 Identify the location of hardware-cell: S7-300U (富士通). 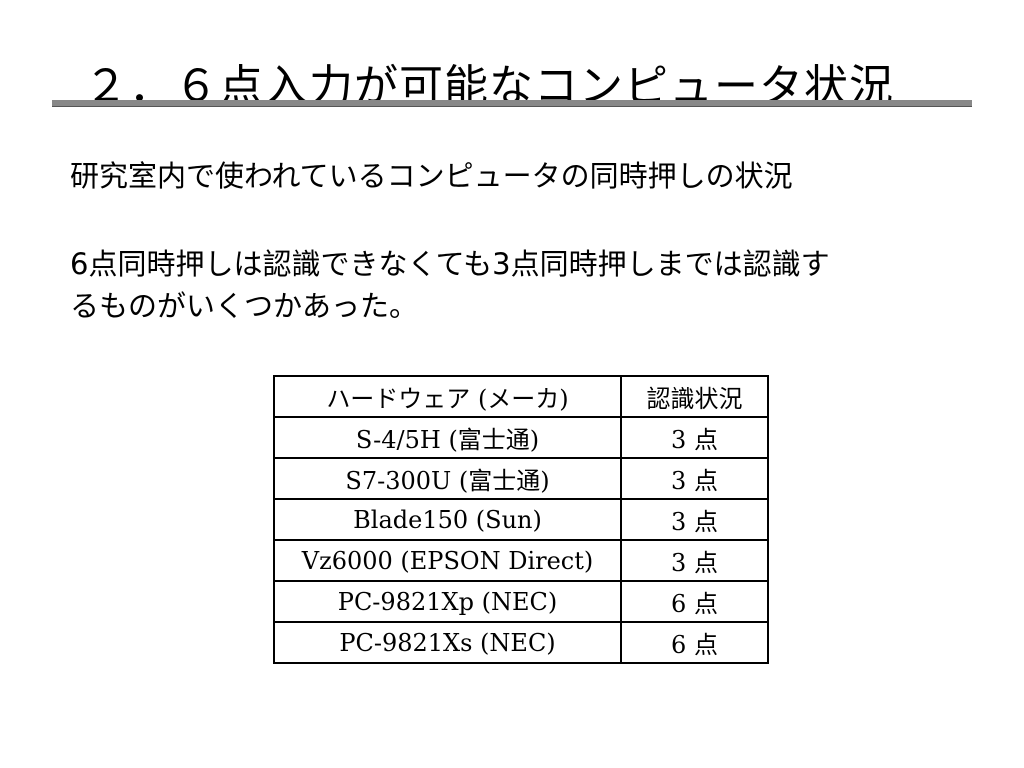
(447, 478).